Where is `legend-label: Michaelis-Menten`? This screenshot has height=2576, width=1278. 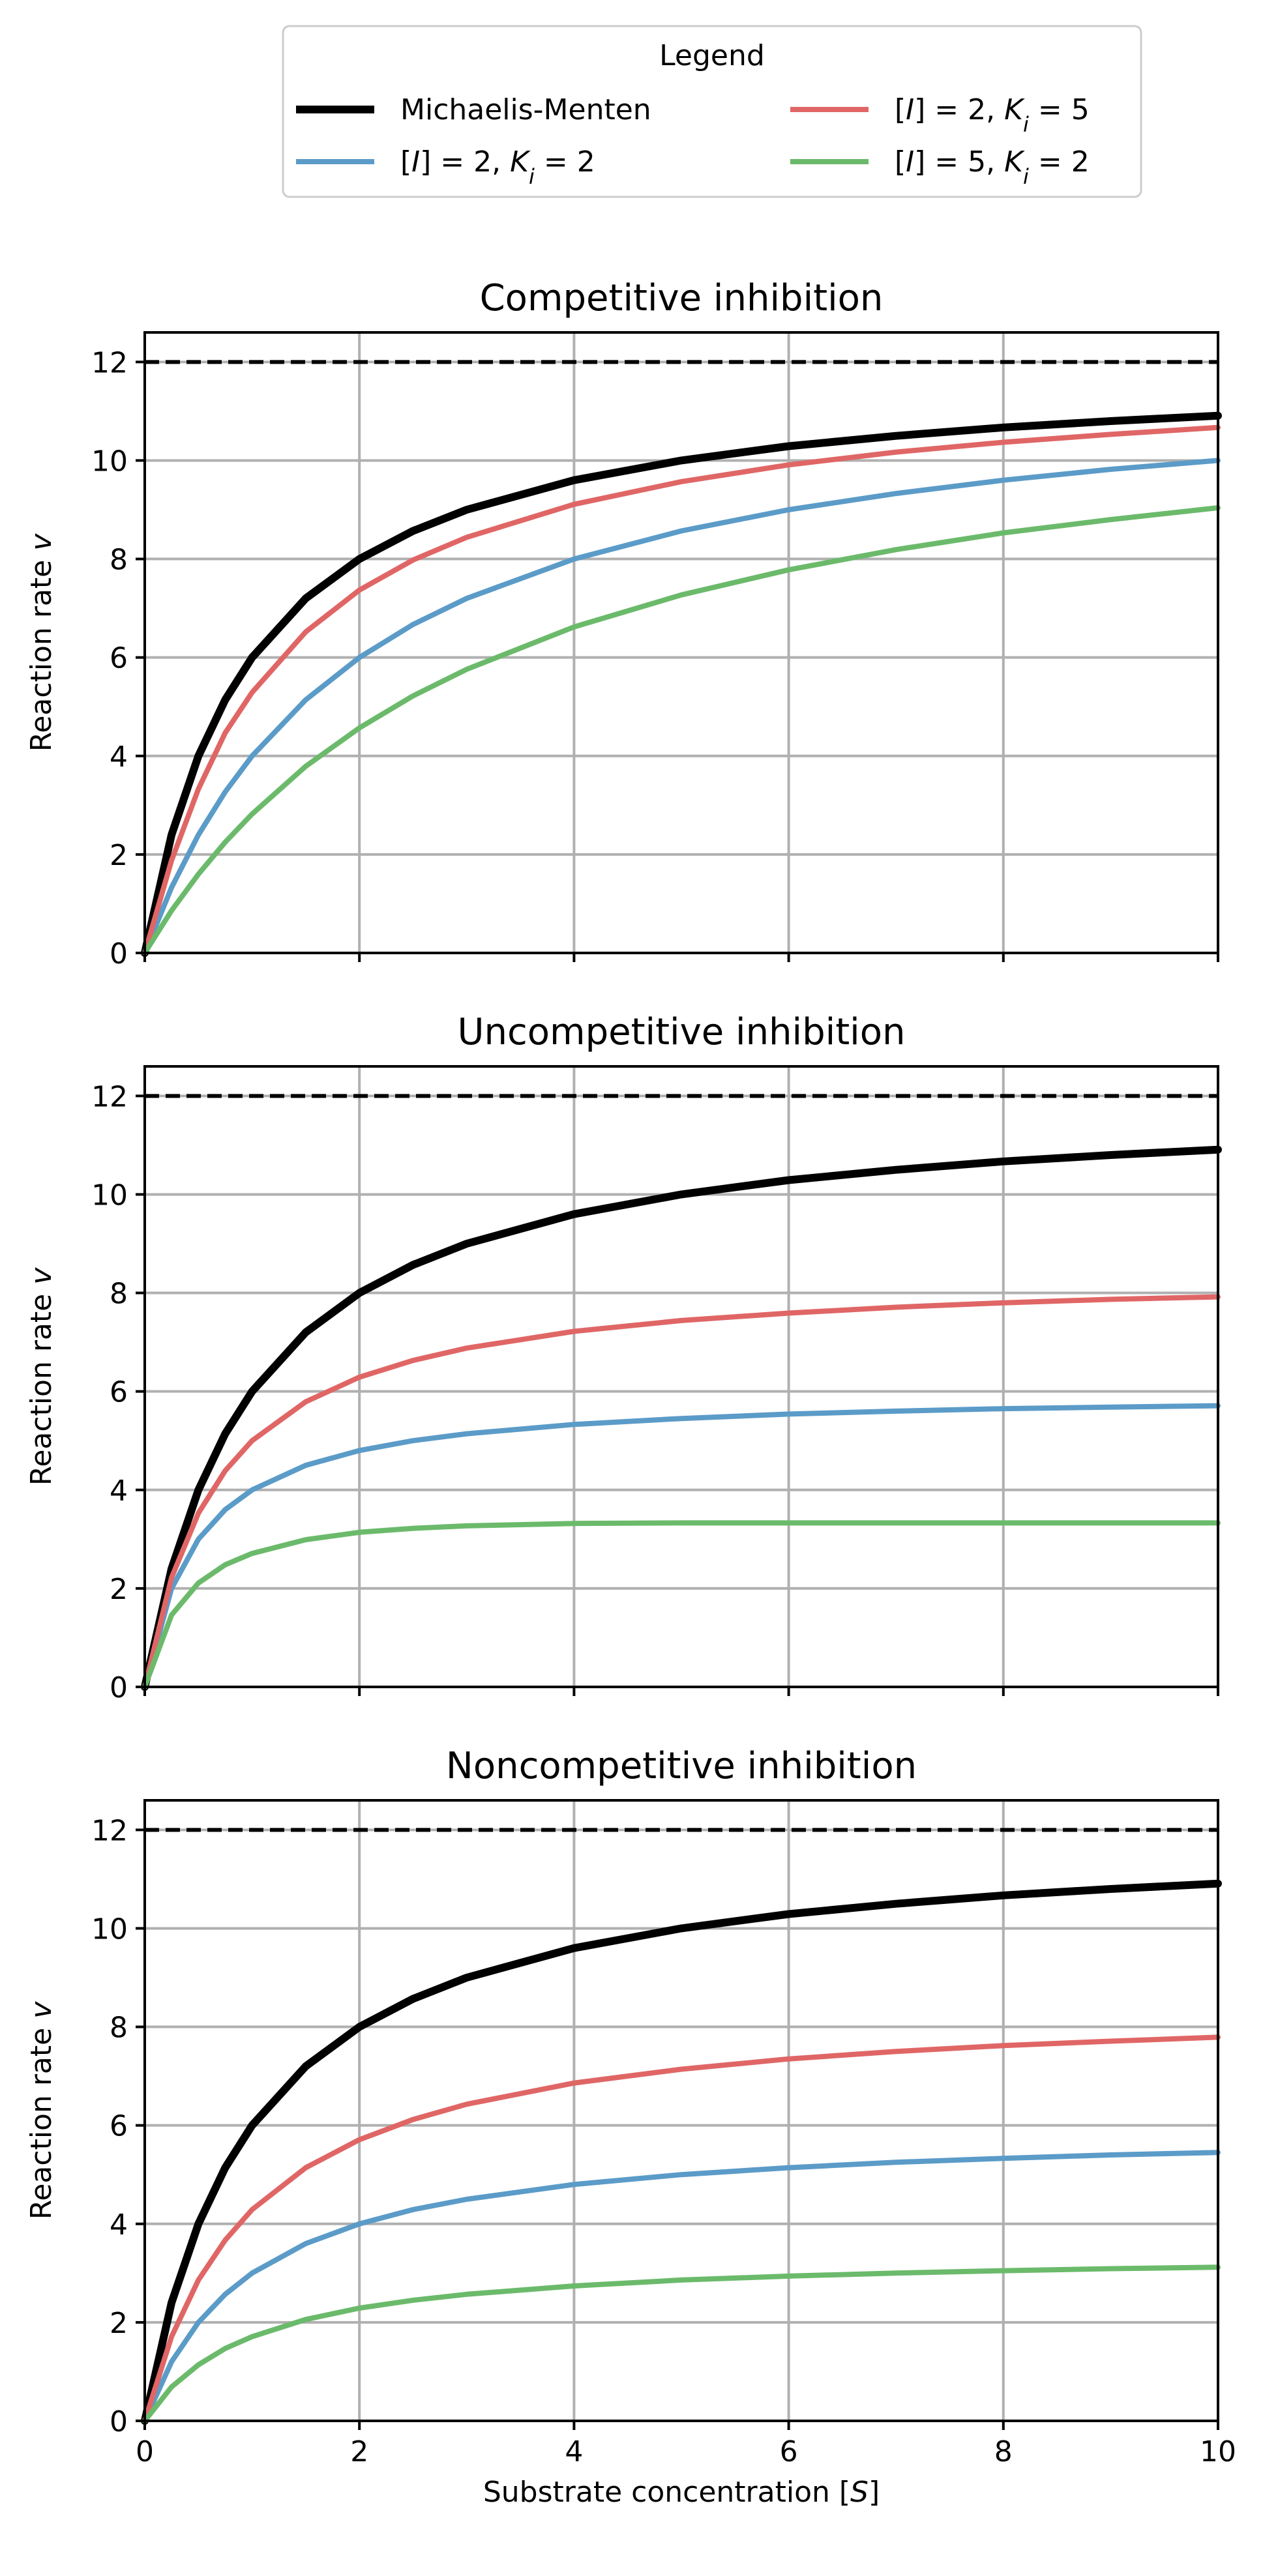
legend-label: Michaelis-Menten is located at coordinates (525, 109).